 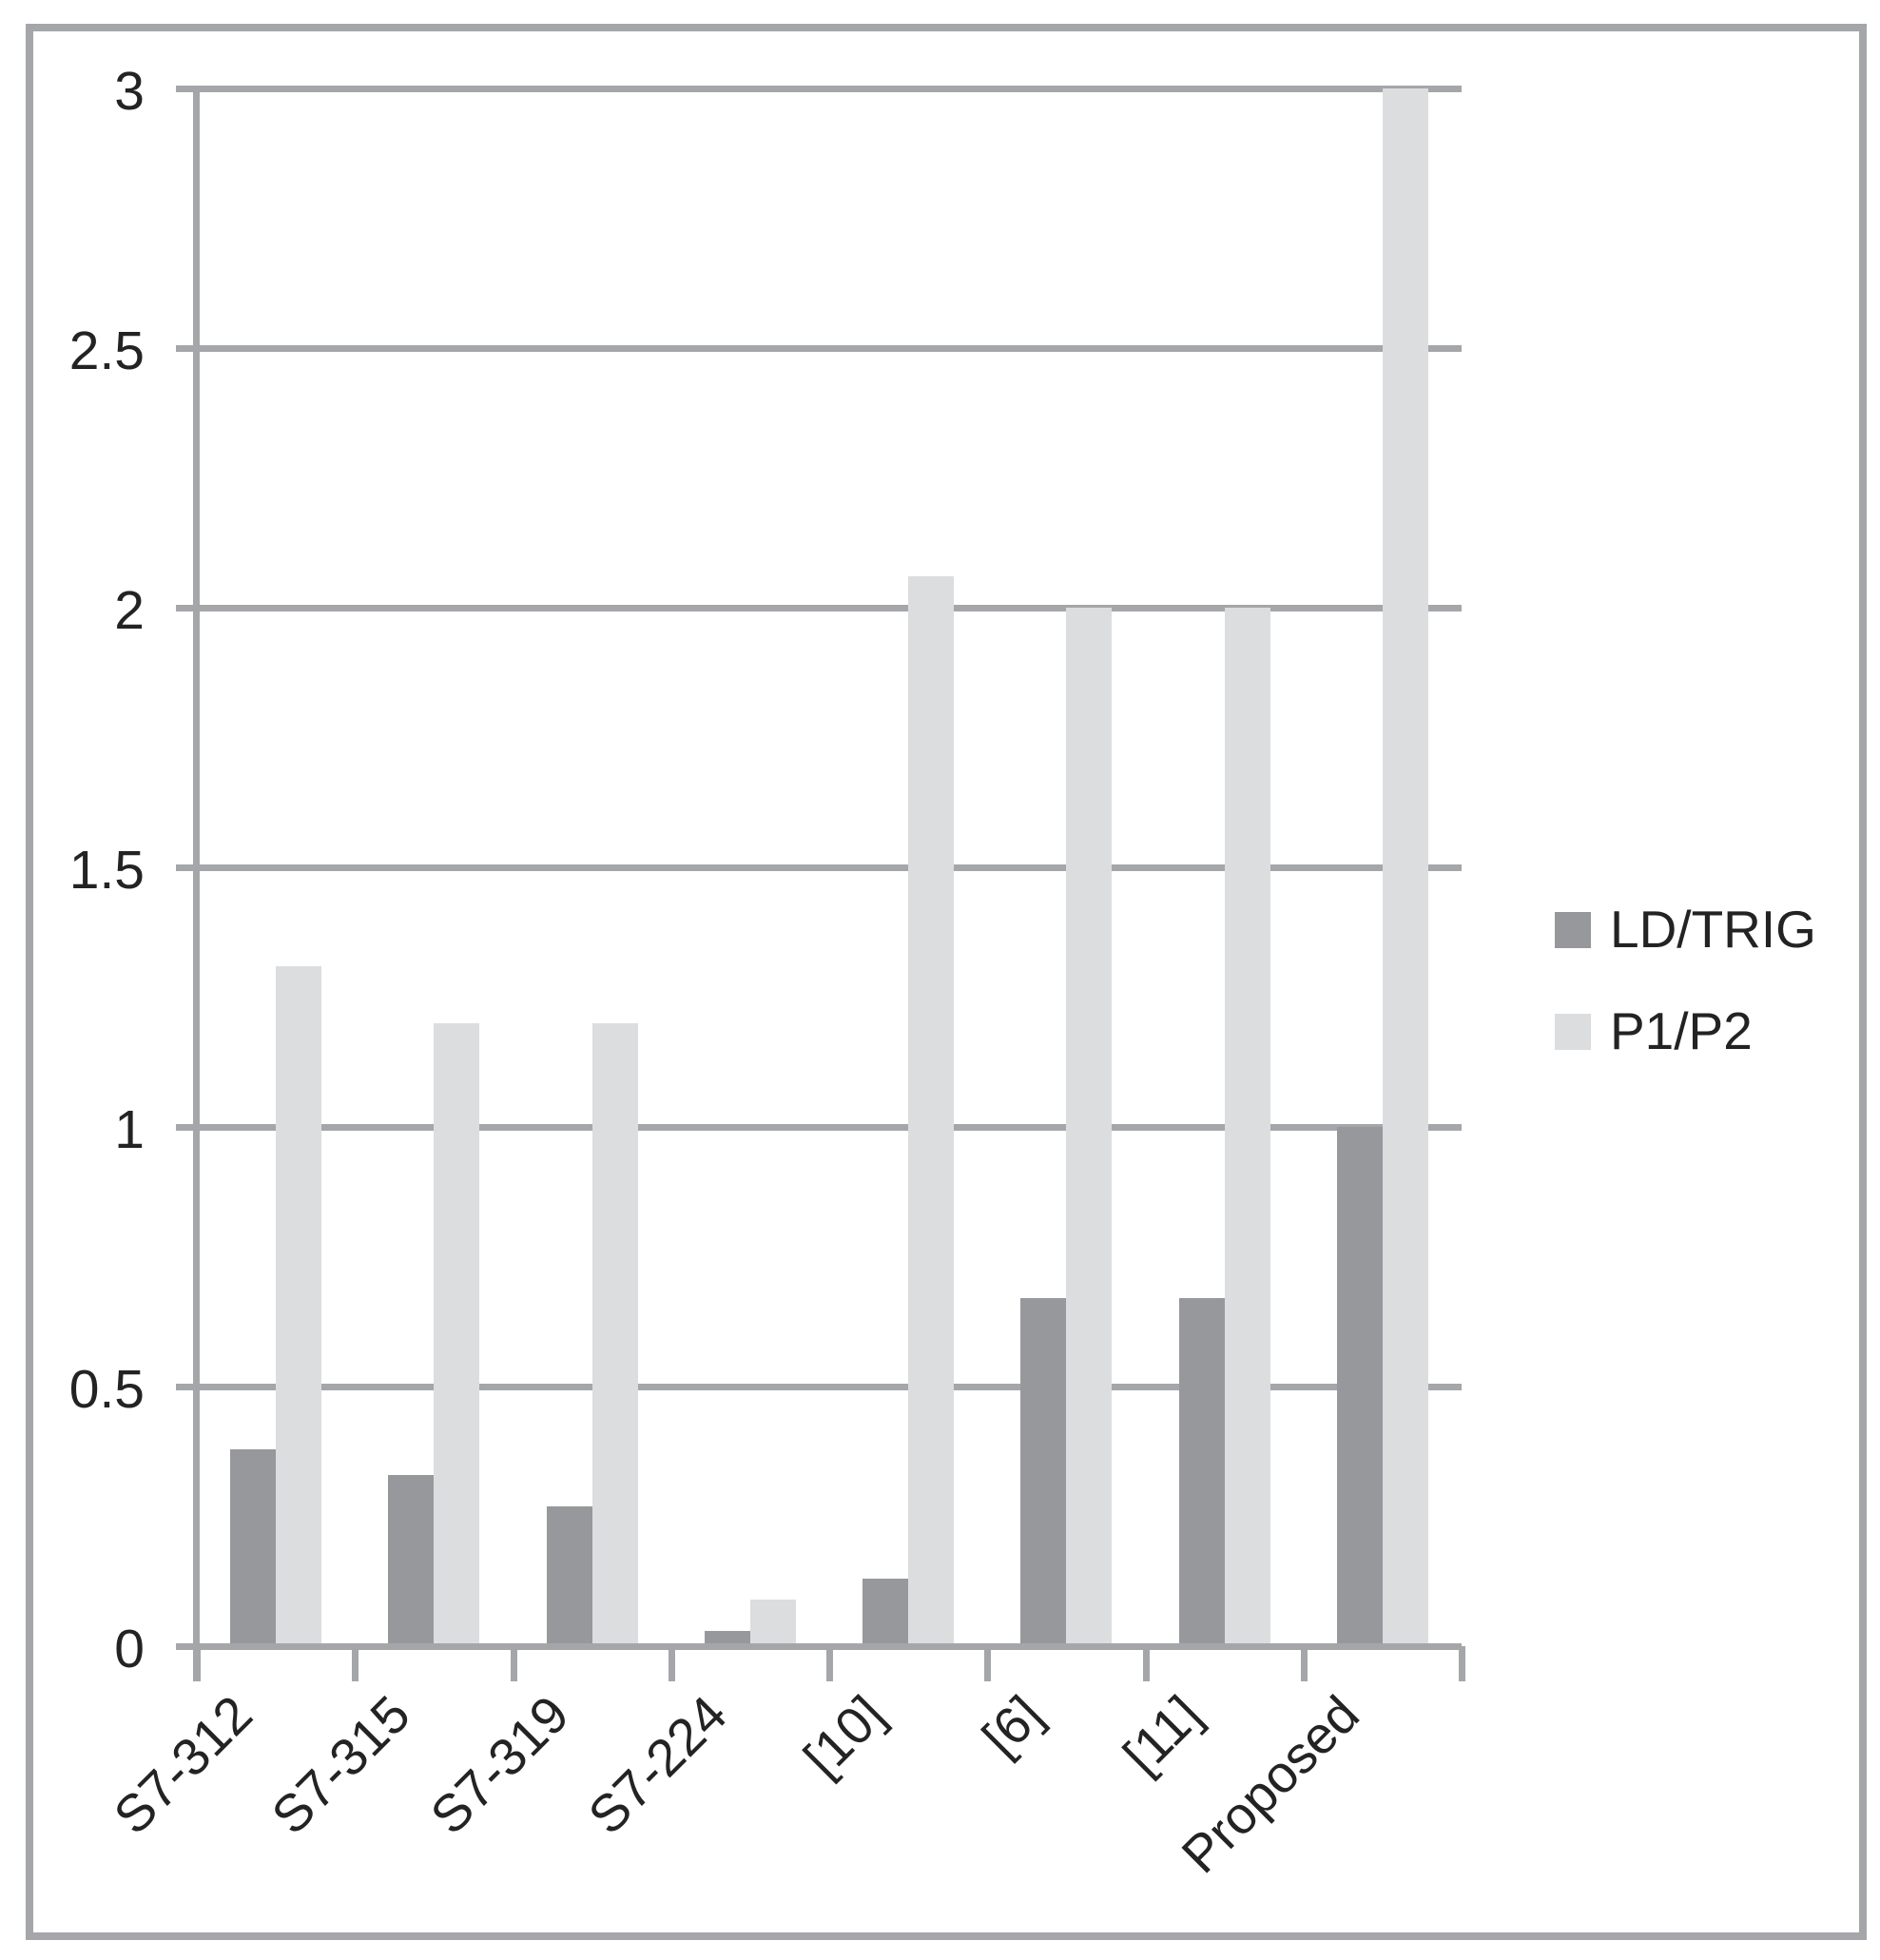 I want to click on legend-item-ld-trig: LD/TRIG, so click(x=1685, y=930).